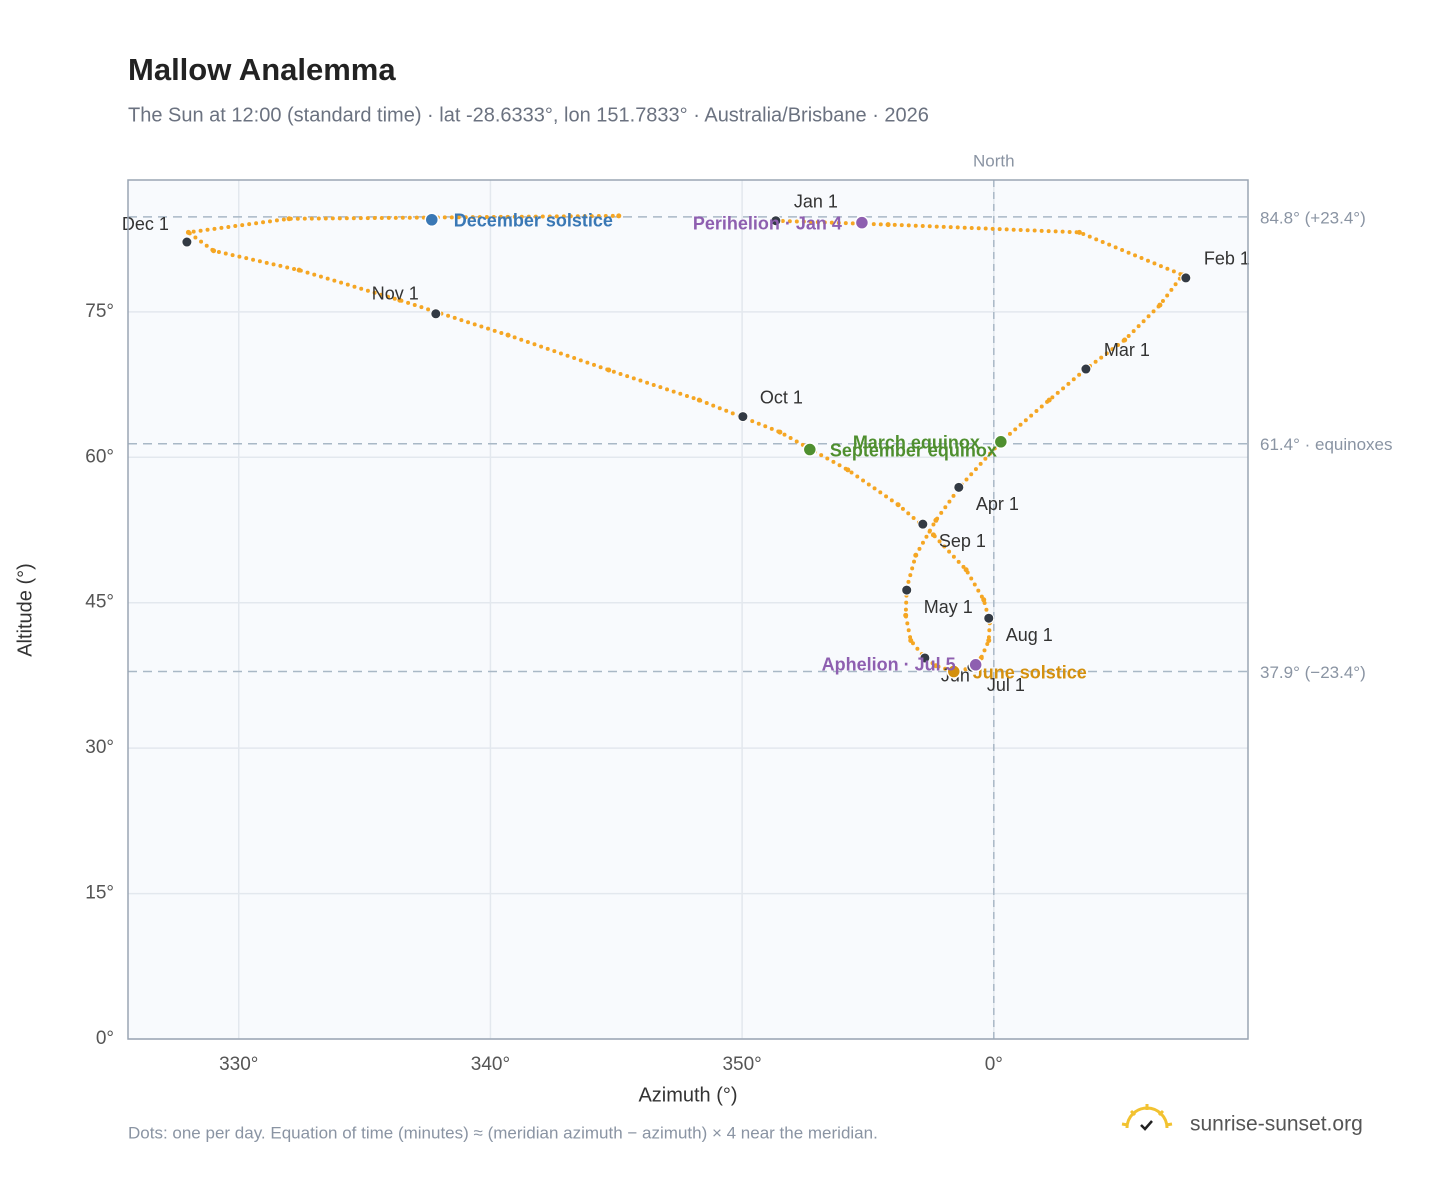 The image size is (1448, 1188). I want to click on y-tick-label: 30°, so click(99, 747).